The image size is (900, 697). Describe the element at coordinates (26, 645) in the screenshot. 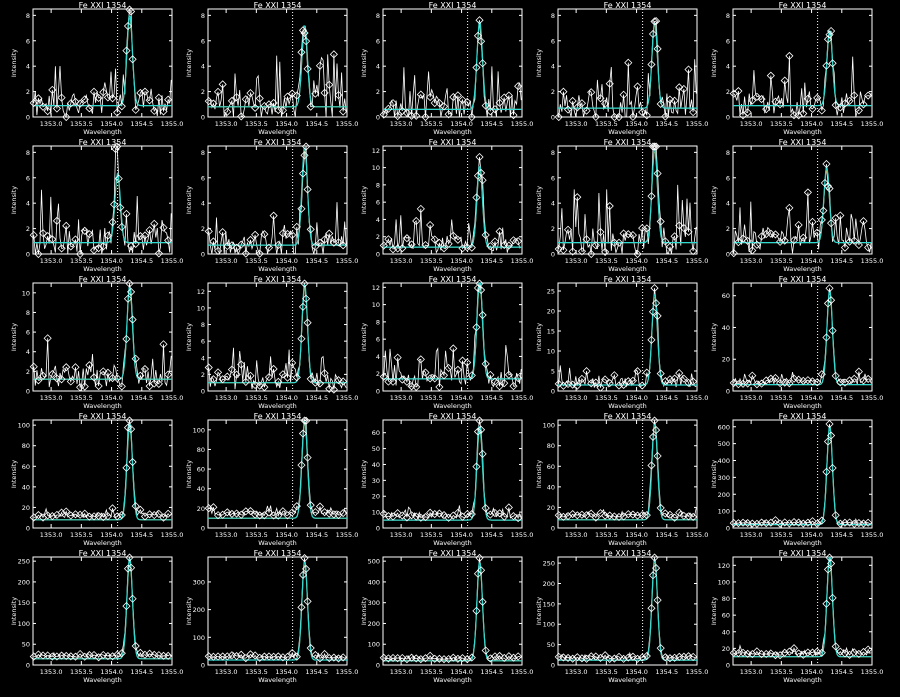

I see `y-tick-label: 50` at that location.